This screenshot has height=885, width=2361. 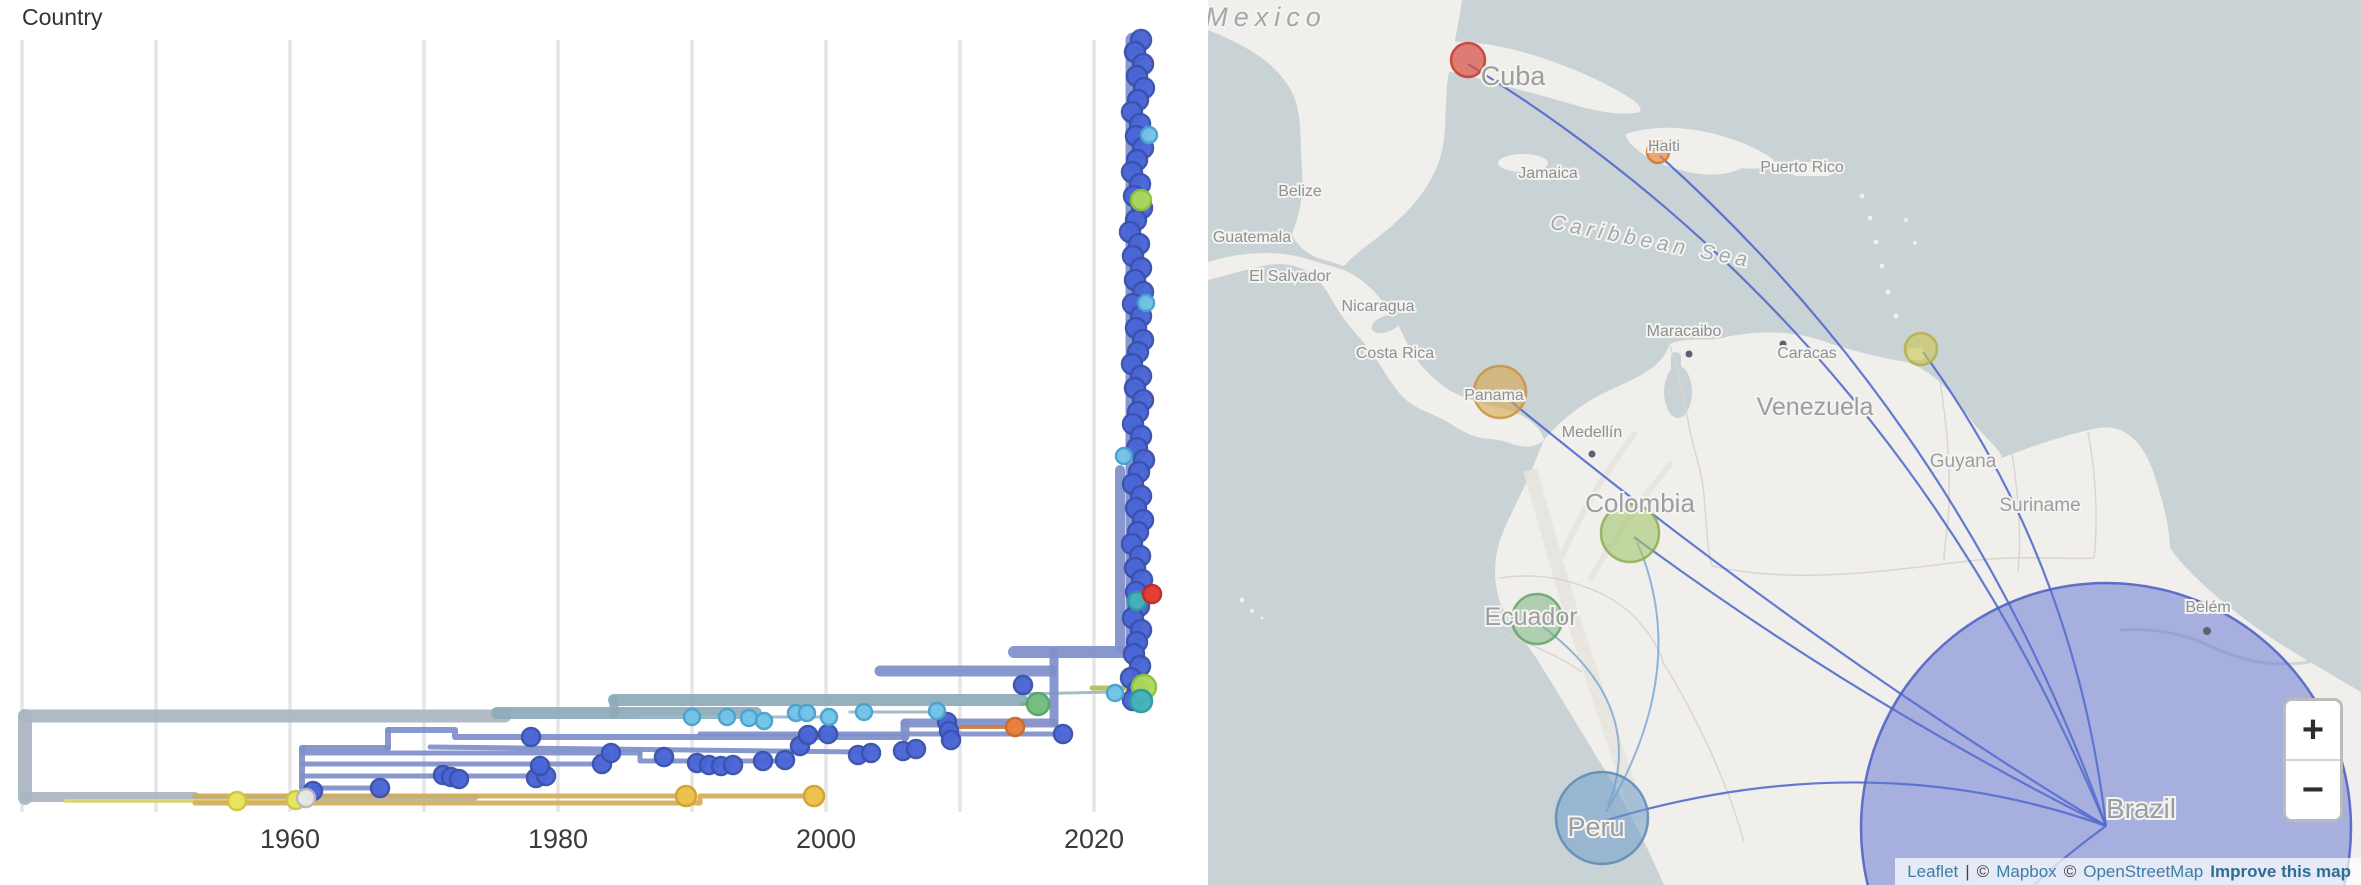 What do you see at coordinates (1468, 60) in the screenshot?
I see `map-bubble-cuba` at bounding box center [1468, 60].